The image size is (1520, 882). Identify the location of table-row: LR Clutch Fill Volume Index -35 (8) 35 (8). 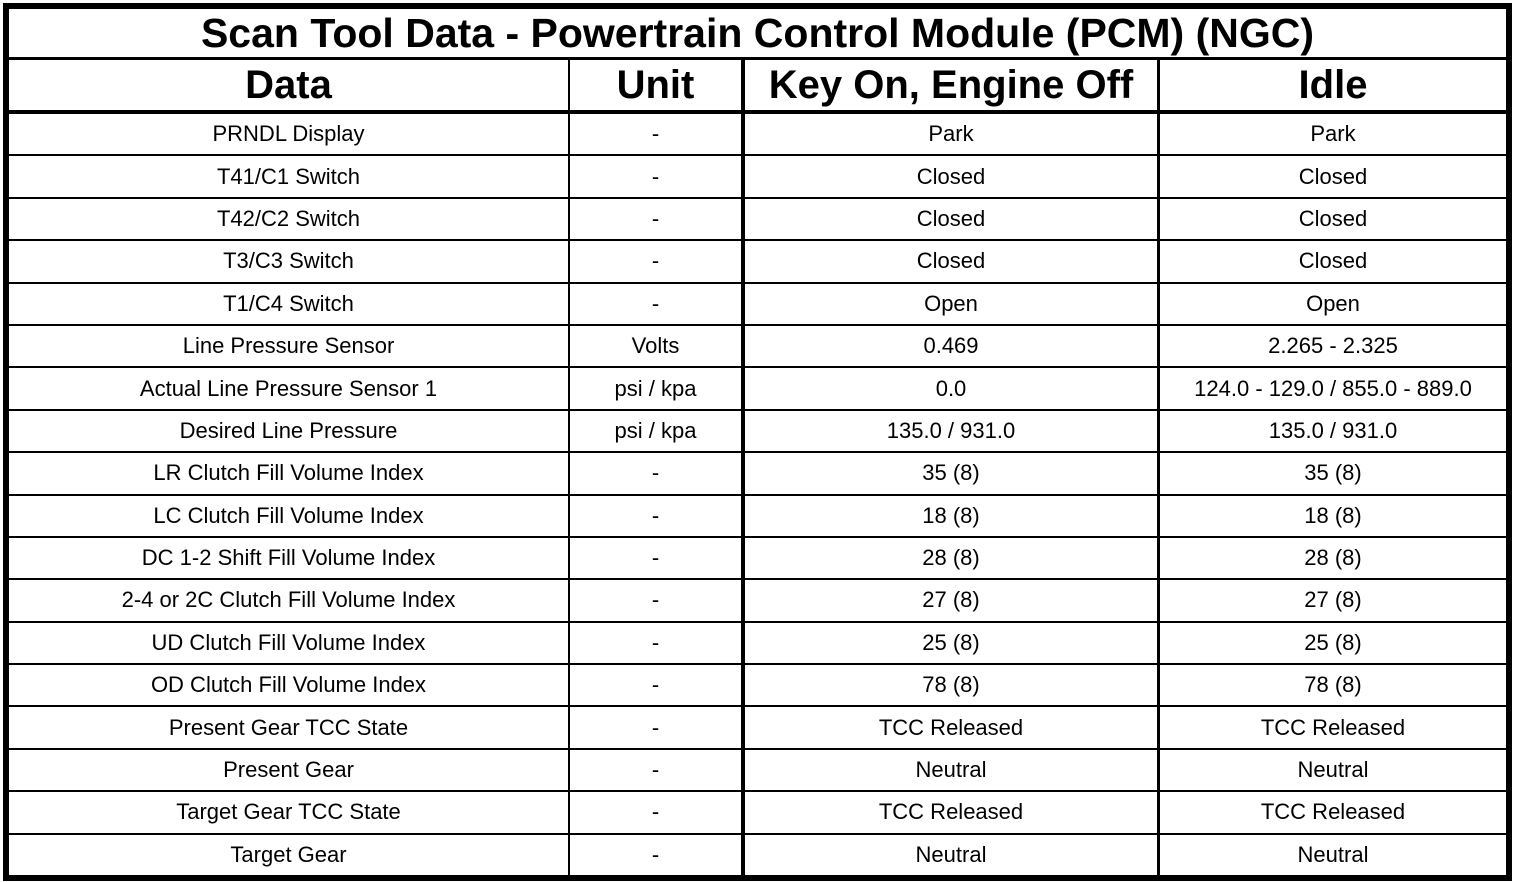
(757, 474).